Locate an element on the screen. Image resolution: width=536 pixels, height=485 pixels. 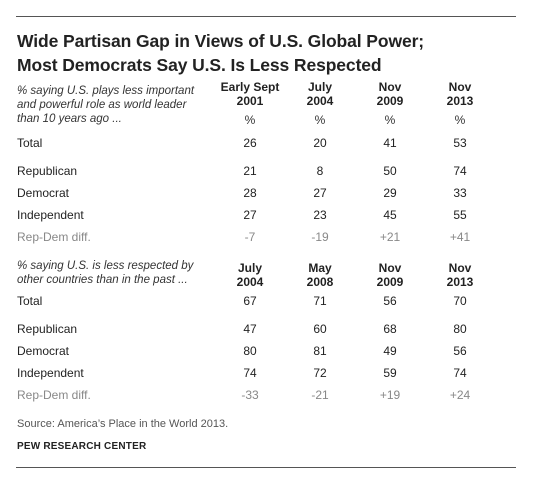
table1-col-header-line2: 2004 is located at coordinates (320, 101).